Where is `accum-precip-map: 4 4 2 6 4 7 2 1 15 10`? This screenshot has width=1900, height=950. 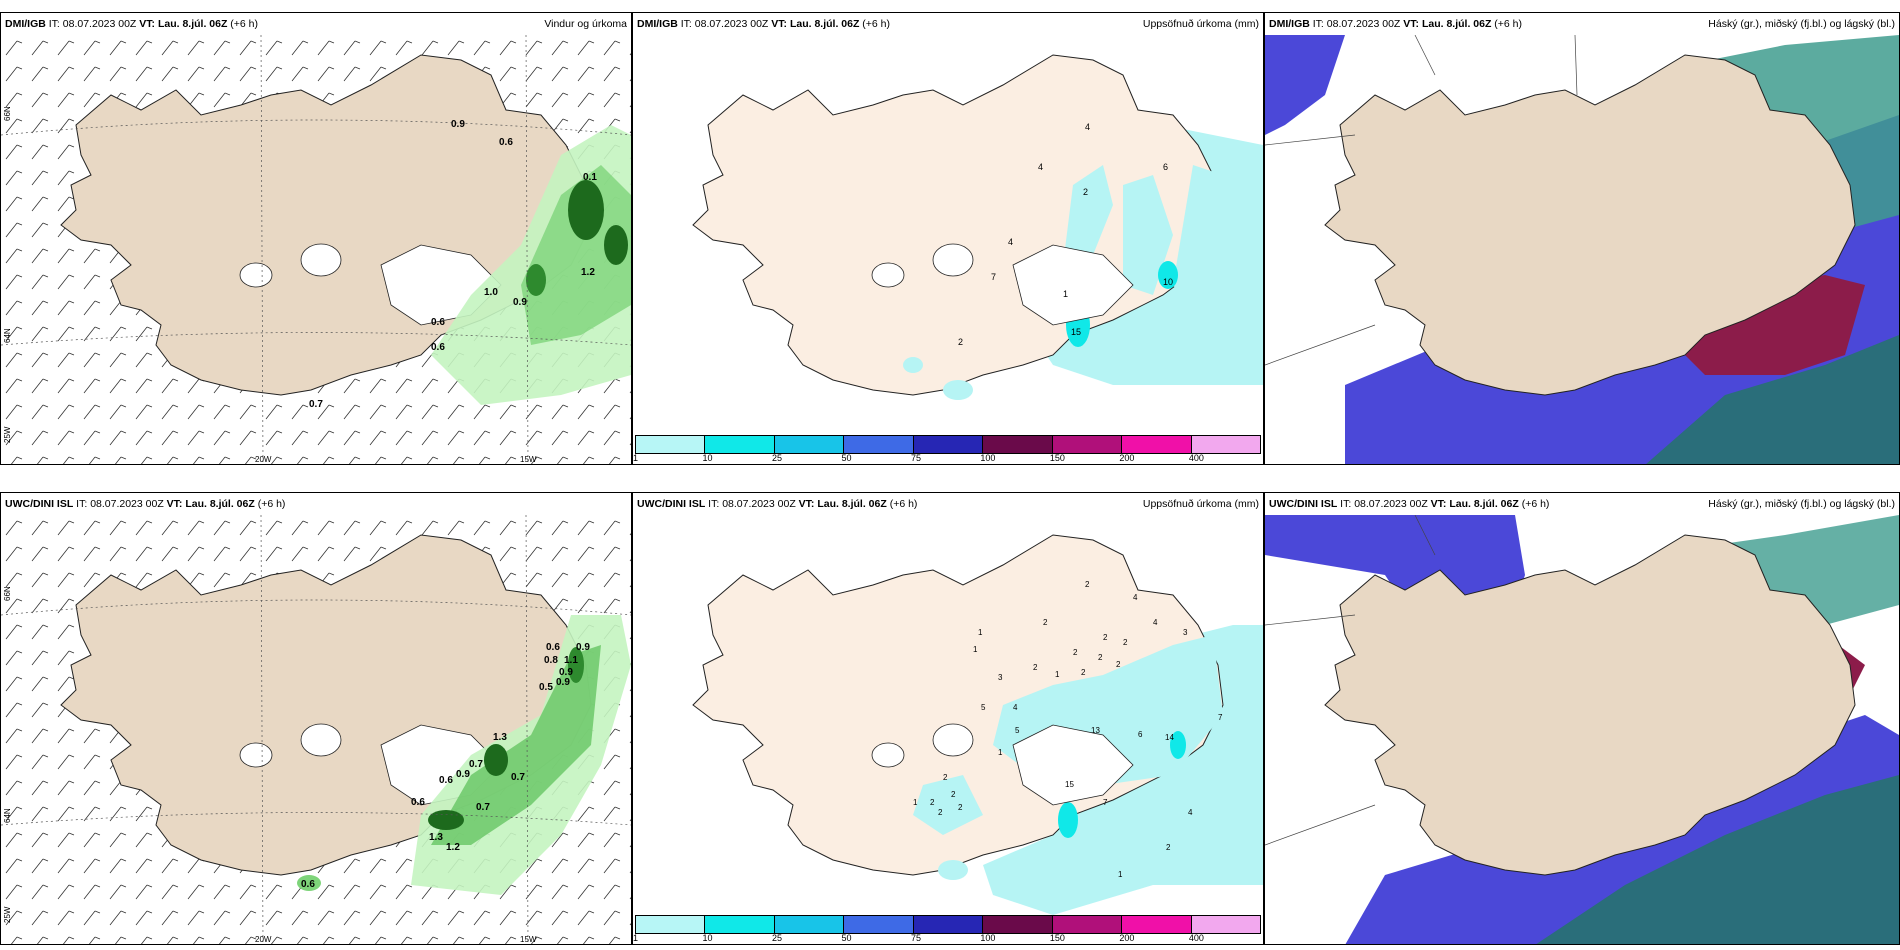
accum-precip-map: 4 4 2 6 4 7 2 1 15 10 is located at coordinates (977, 227).